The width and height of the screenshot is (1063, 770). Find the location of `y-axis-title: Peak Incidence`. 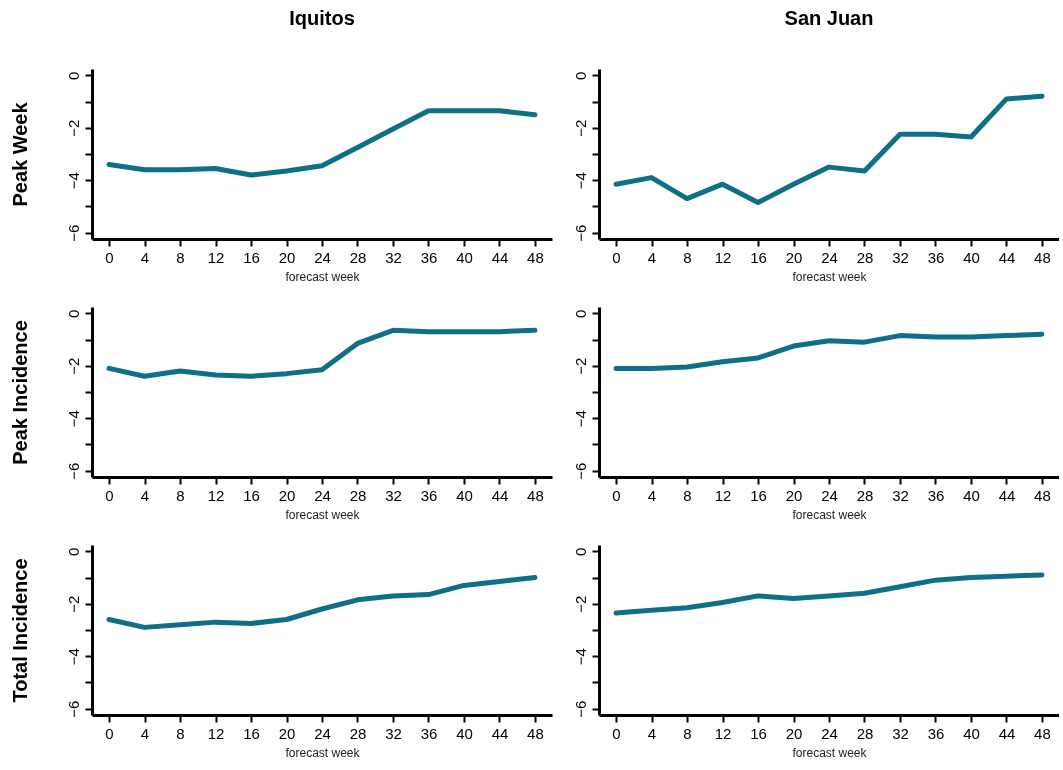

y-axis-title: Peak Incidence is located at coordinates (19, 392).